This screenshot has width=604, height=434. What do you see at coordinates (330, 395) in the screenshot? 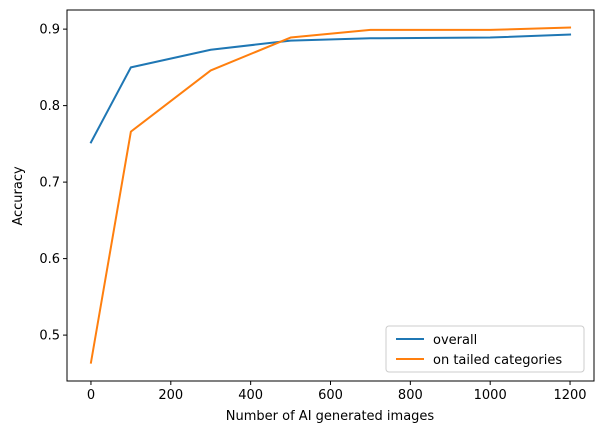
I see `x-tick-label: 600` at bounding box center [330, 395].